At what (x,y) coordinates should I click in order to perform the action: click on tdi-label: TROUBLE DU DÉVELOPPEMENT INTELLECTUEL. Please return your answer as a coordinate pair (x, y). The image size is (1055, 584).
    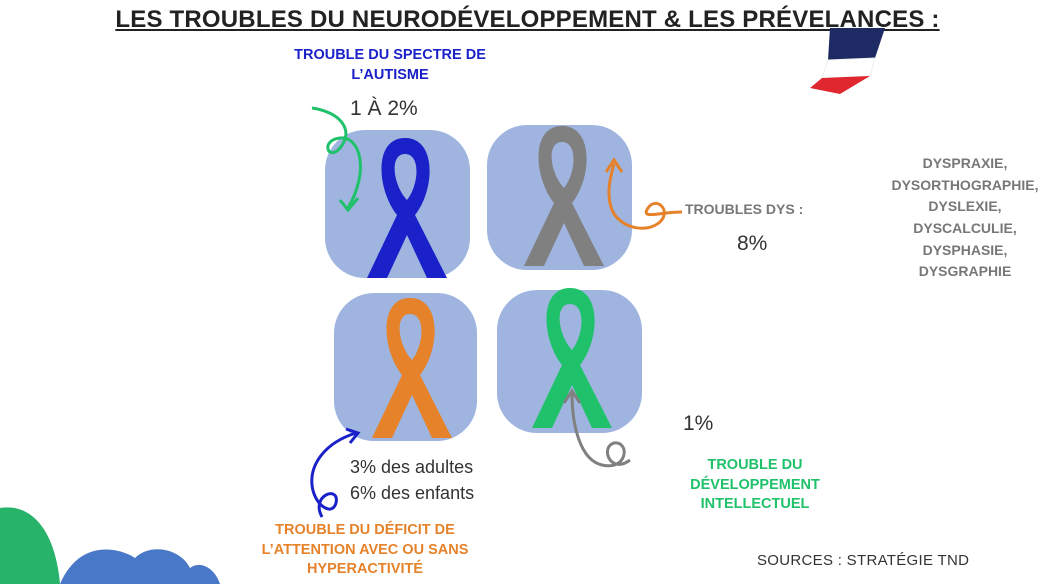
    Looking at the image, I should click on (755, 485).